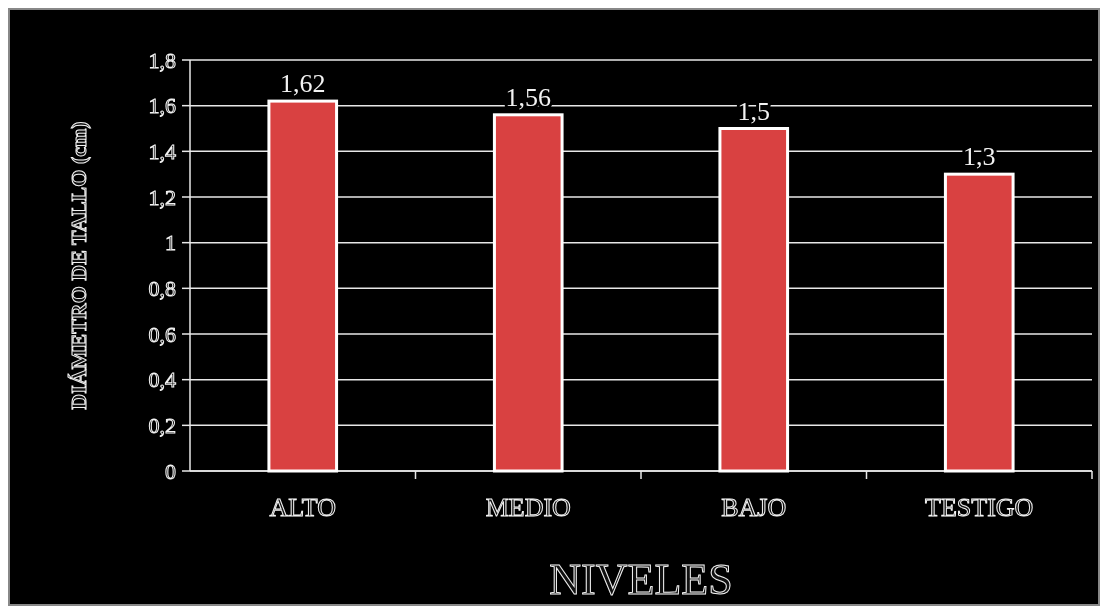  What do you see at coordinates (528, 97) in the screenshot?
I see `data-label: 1,56` at bounding box center [528, 97].